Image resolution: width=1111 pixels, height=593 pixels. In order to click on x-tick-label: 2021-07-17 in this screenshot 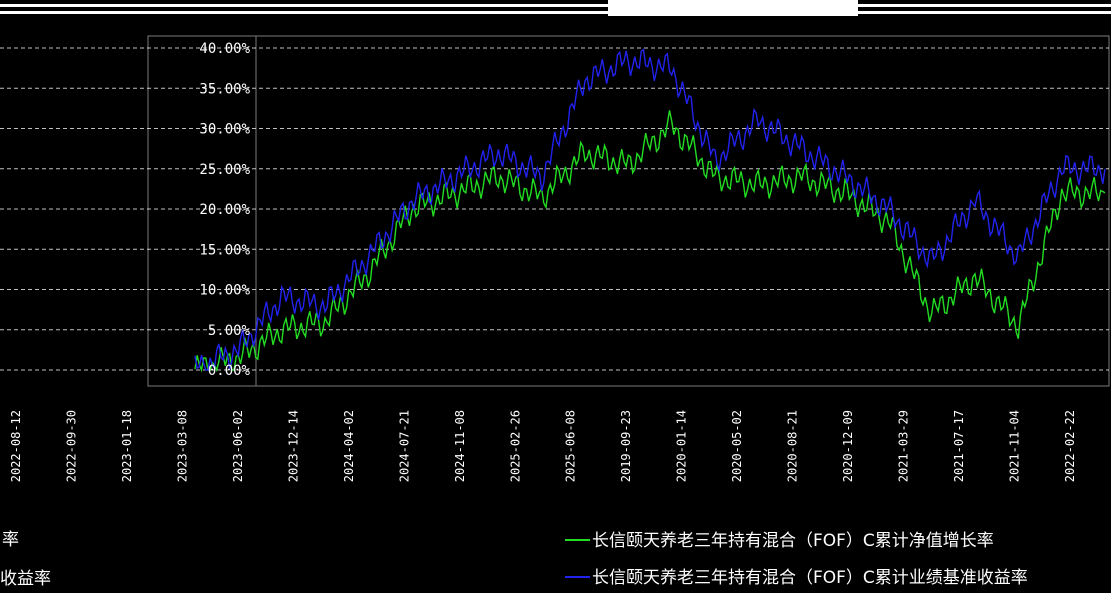, I will do `click(959, 446)`.